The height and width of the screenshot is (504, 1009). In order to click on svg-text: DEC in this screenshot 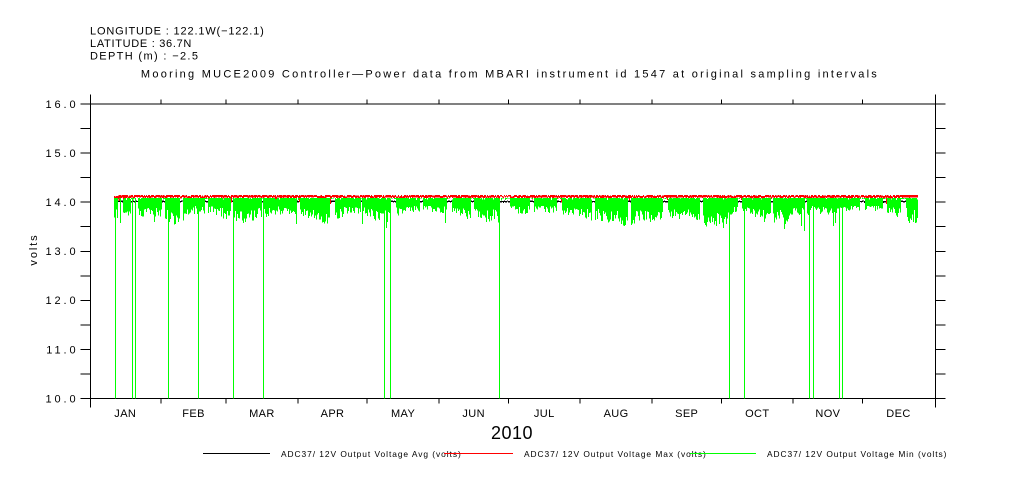, I will do `click(898, 414)`.